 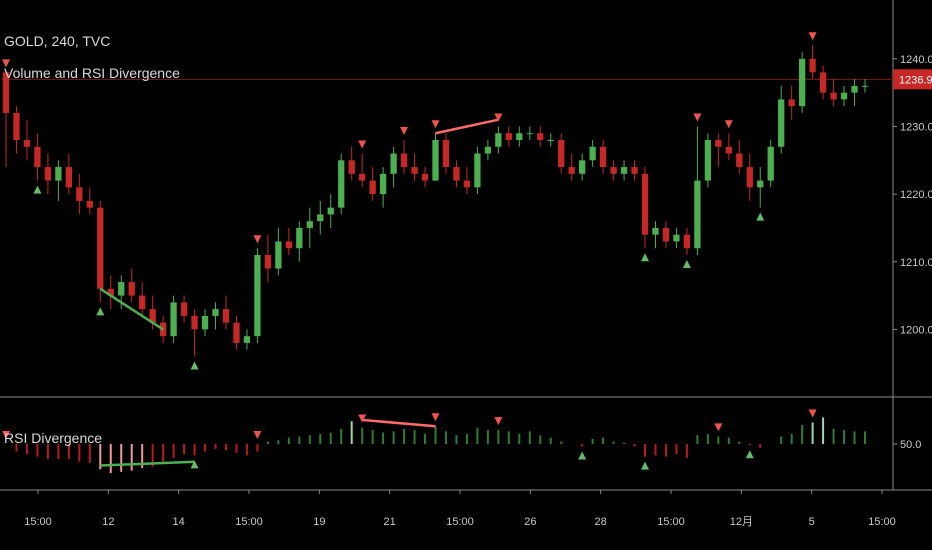 I want to click on time-tick-label: 19, so click(x=319, y=522).